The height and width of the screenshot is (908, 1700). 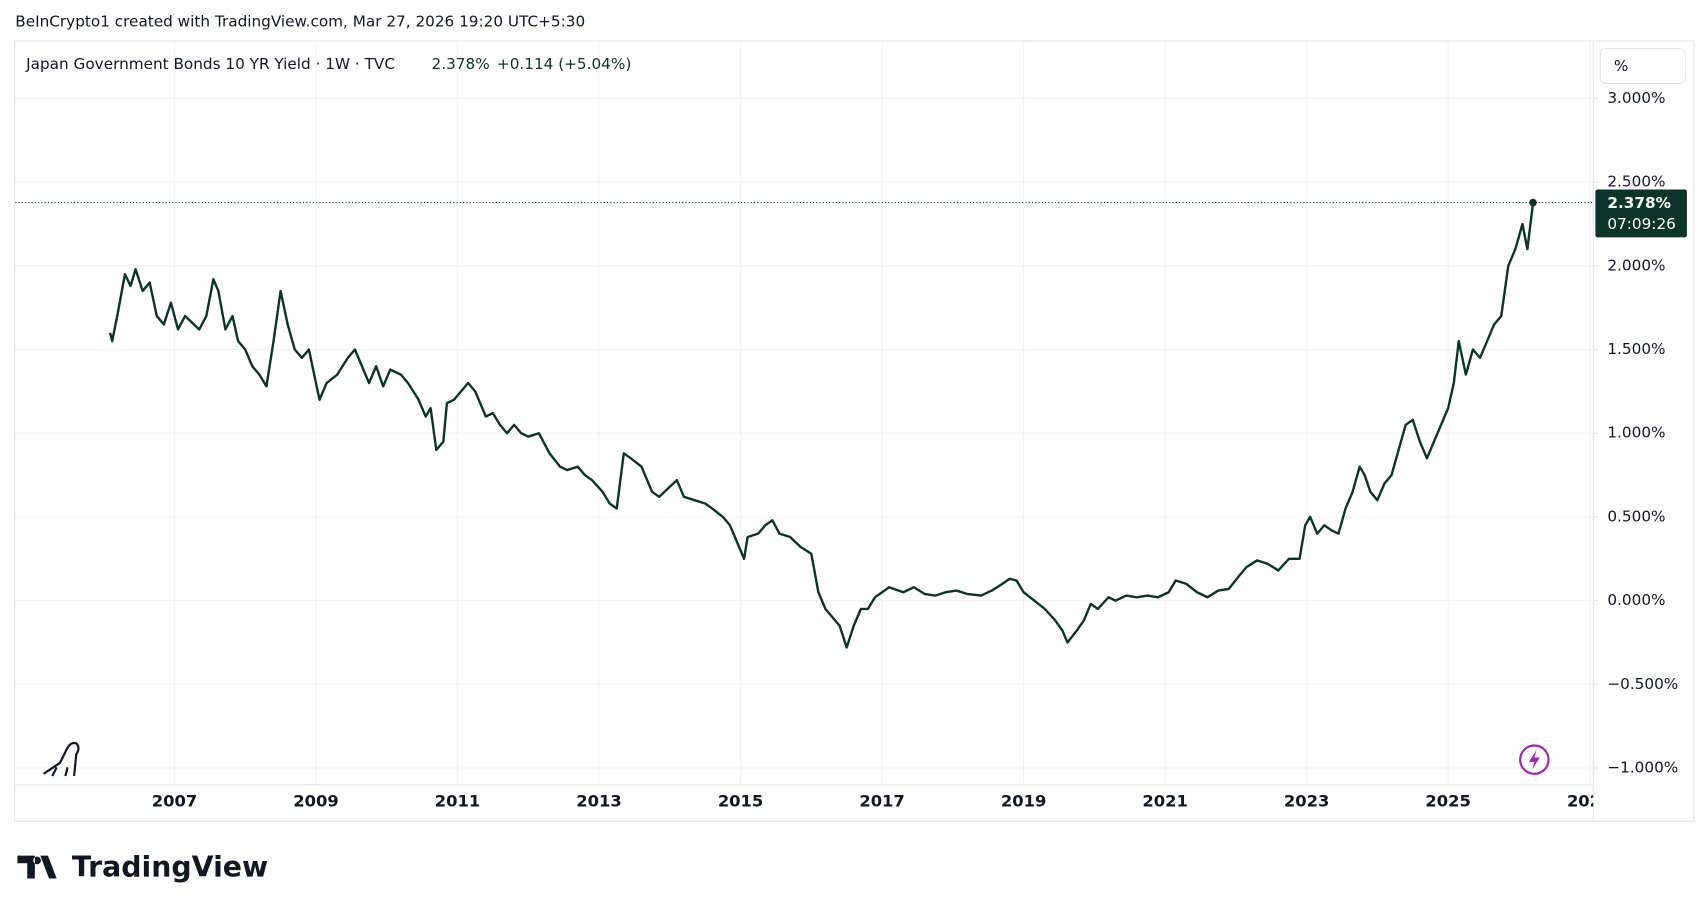 What do you see at coordinates (1534, 759) in the screenshot?
I see `lightning-icon` at bounding box center [1534, 759].